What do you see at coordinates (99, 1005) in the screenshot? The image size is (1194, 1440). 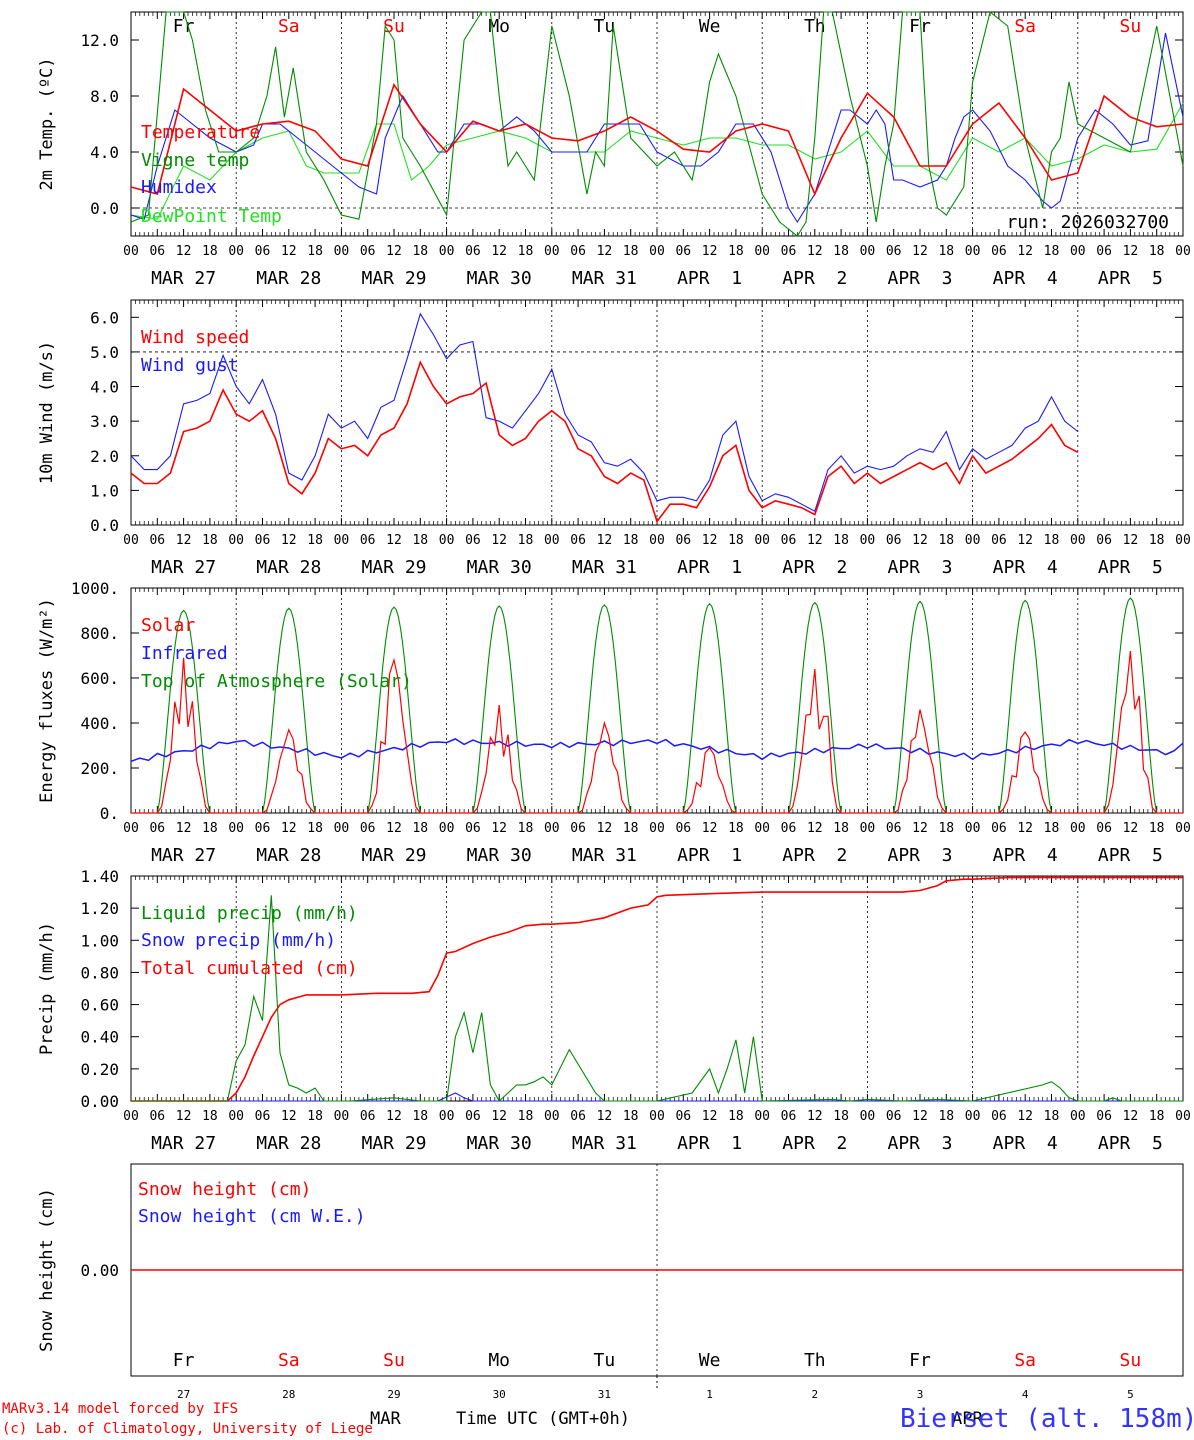 I see `y-tick-label: 0.60` at bounding box center [99, 1005].